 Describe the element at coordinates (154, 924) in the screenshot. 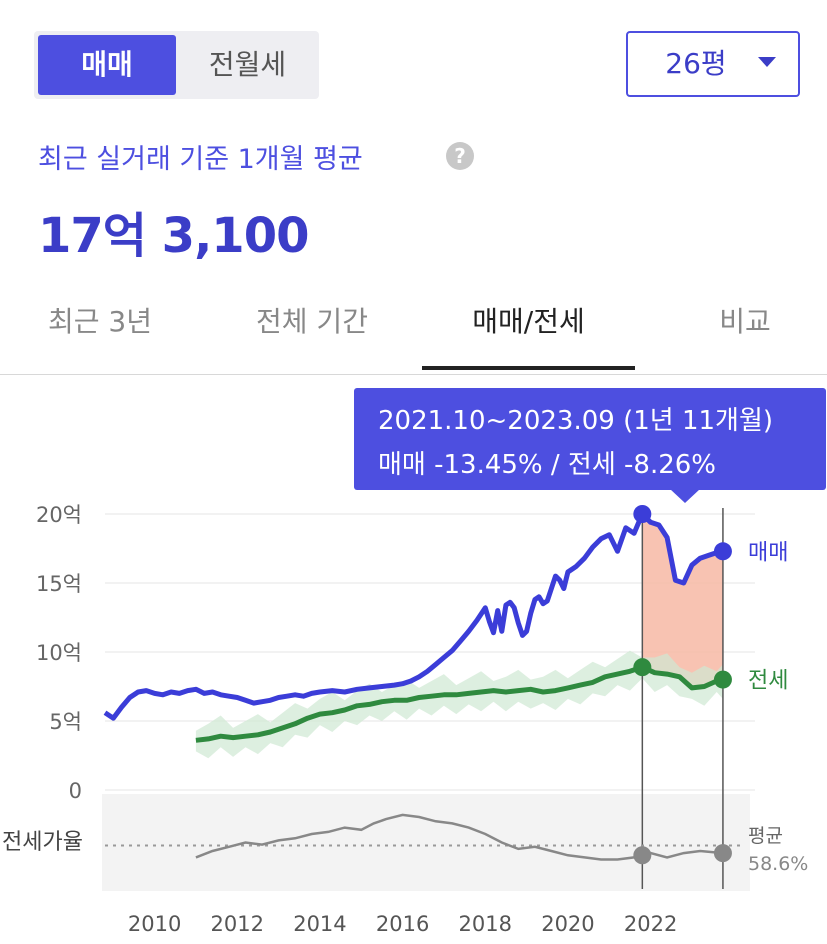

I see `x-tick-label: 2010` at that location.